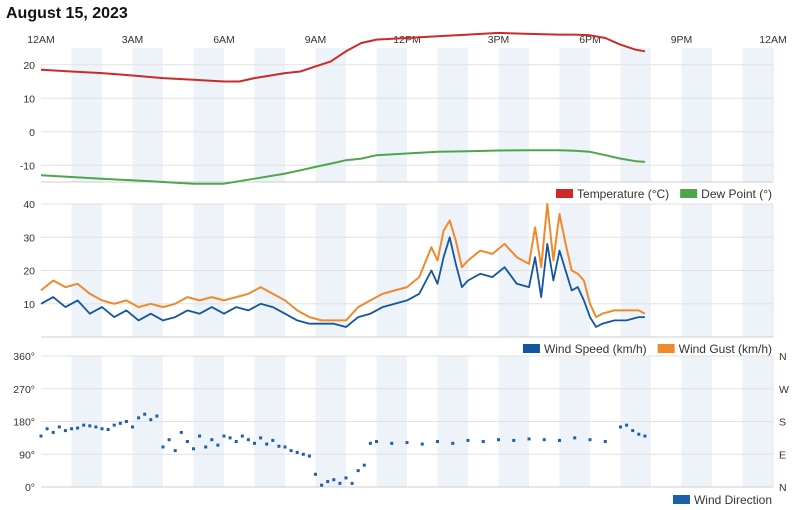 The width and height of the screenshot is (800, 510). I want to click on temperature-c-line, so click(343, 57).